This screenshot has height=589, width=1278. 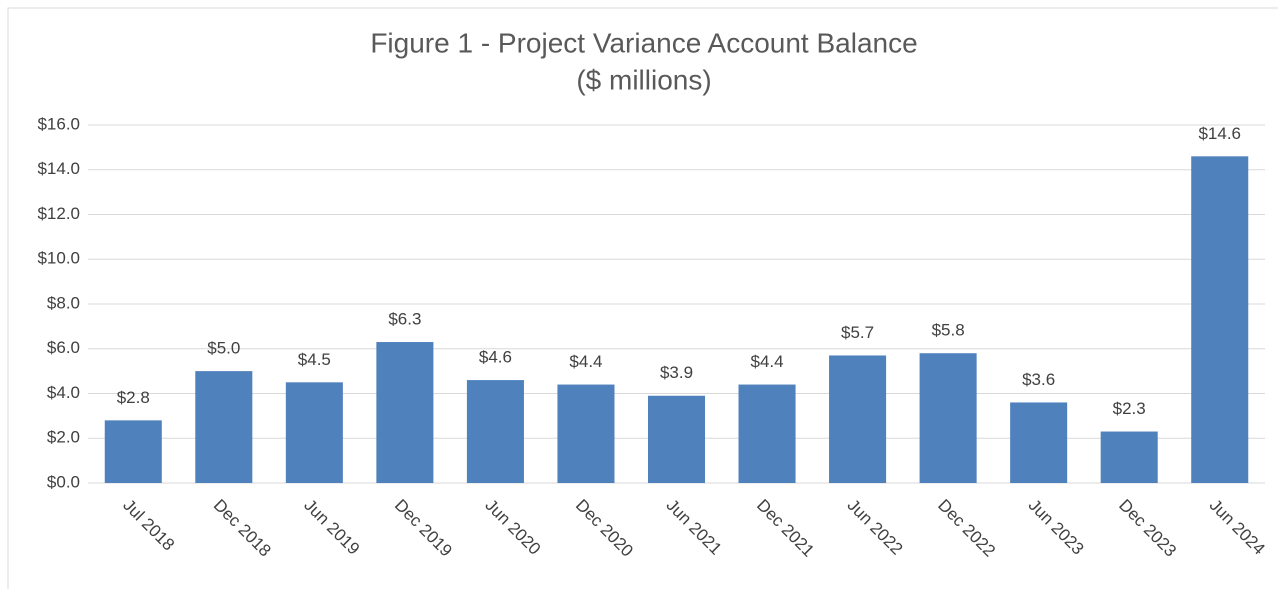 What do you see at coordinates (1129, 408) in the screenshot?
I see `data-label: $2.3` at bounding box center [1129, 408].